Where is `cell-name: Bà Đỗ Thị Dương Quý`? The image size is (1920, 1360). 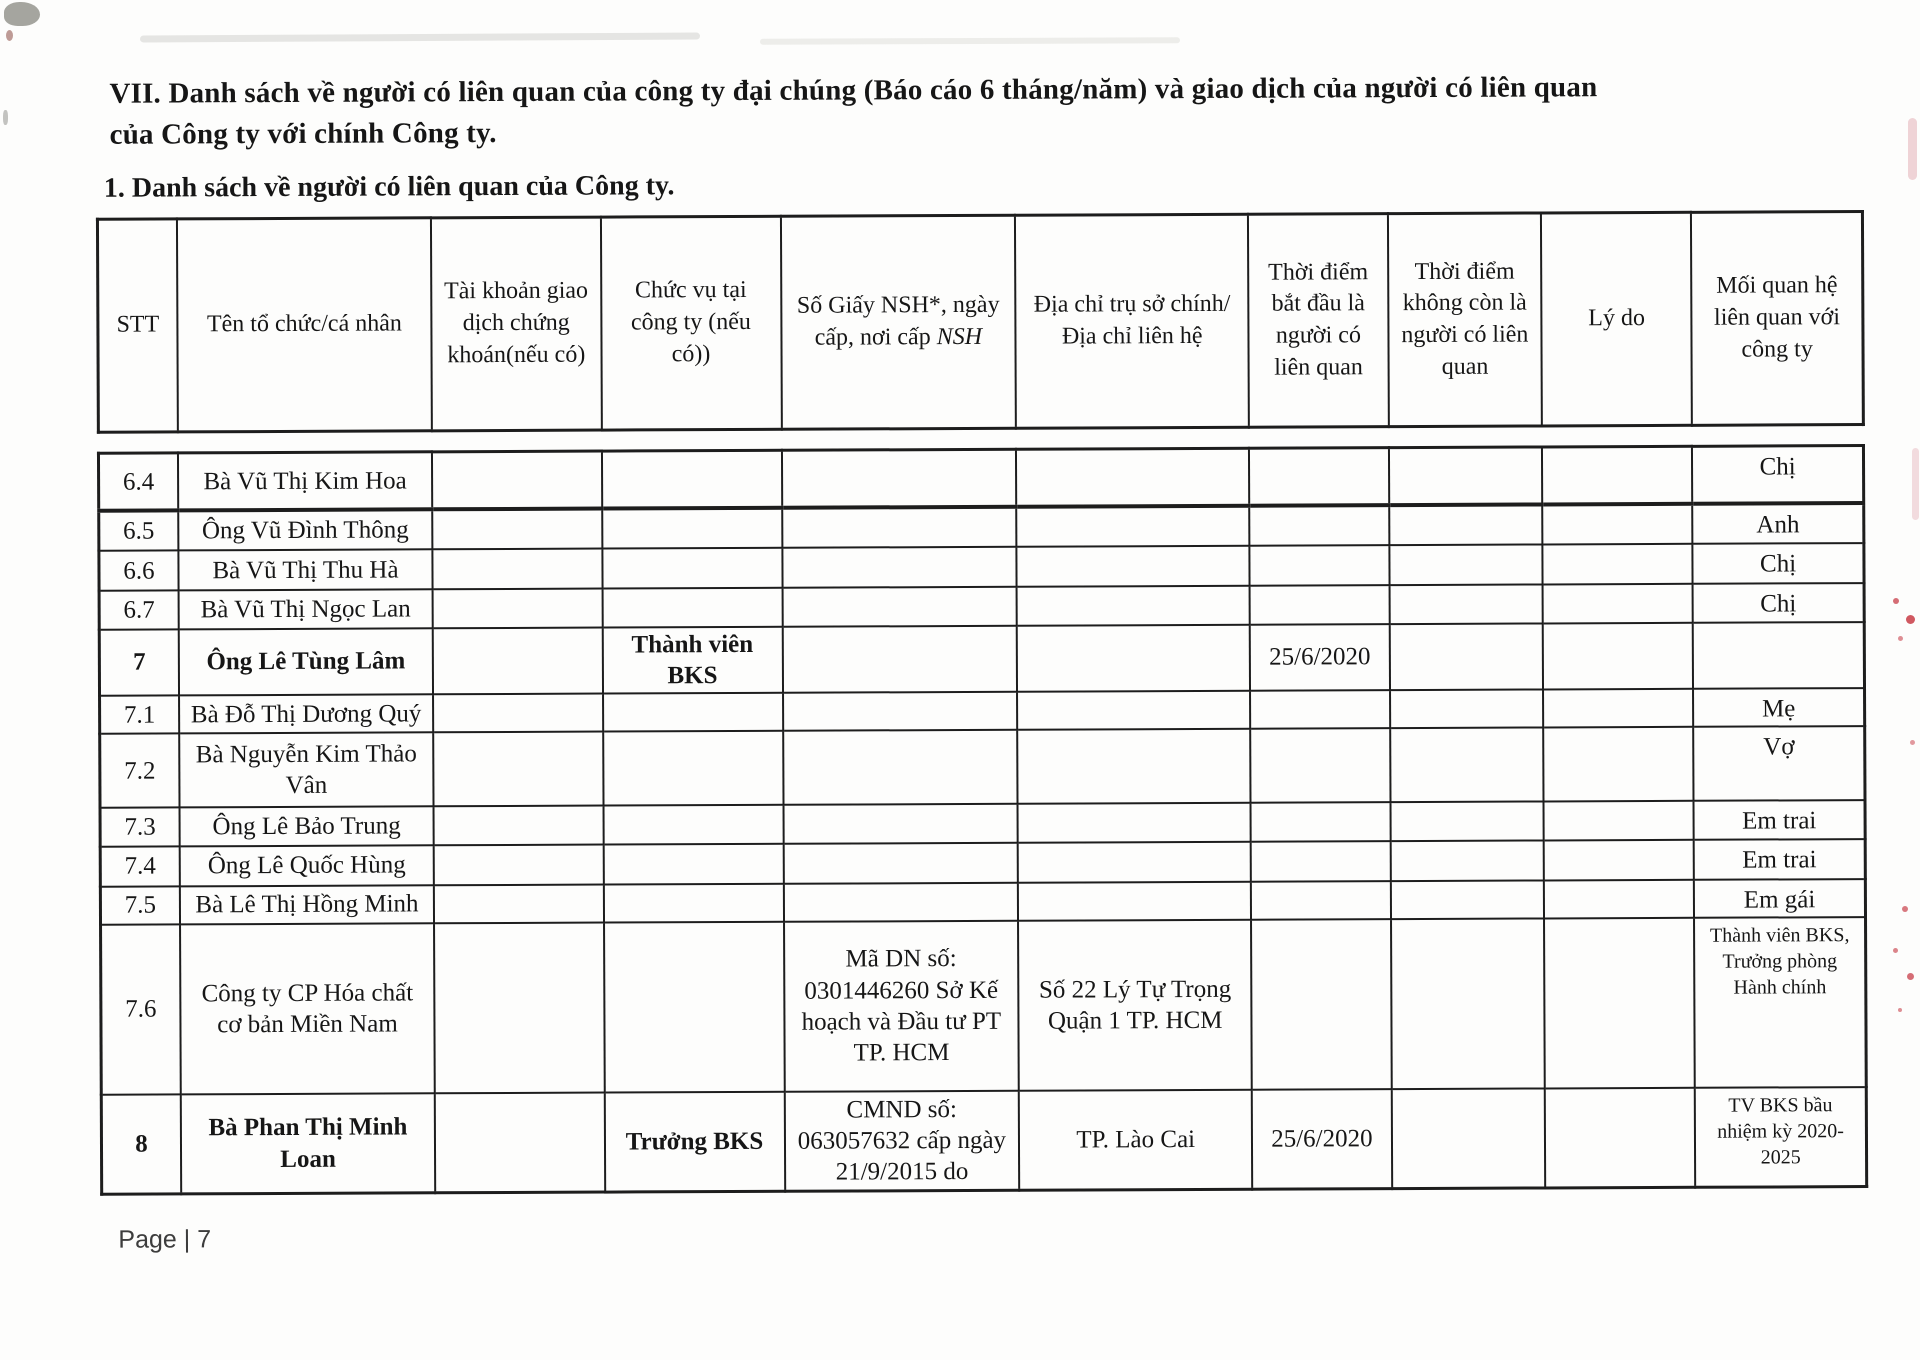
cell-name: Bà Đỗ Thị Dương Quý is located at coordinates (306, 714).